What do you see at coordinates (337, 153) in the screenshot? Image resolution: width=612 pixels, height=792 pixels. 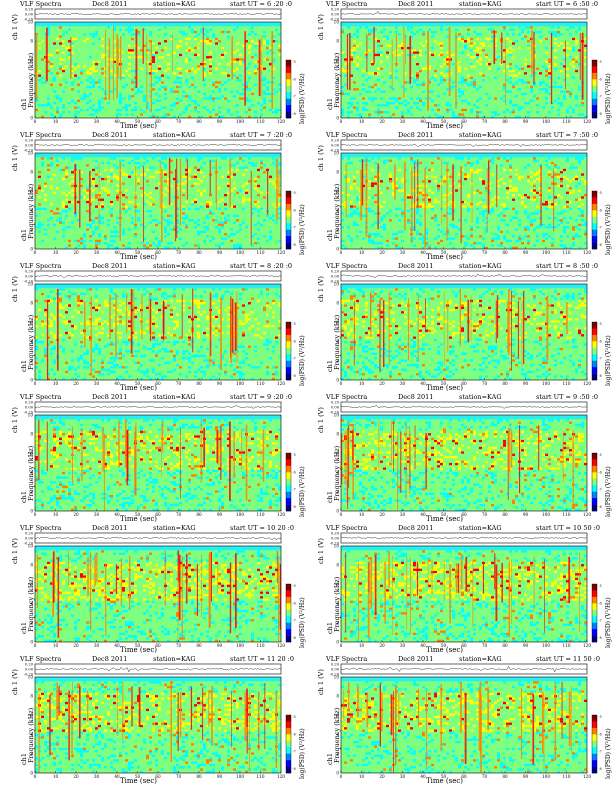 I see `freq-tick-label: 10` at bounding box center [337, 153].